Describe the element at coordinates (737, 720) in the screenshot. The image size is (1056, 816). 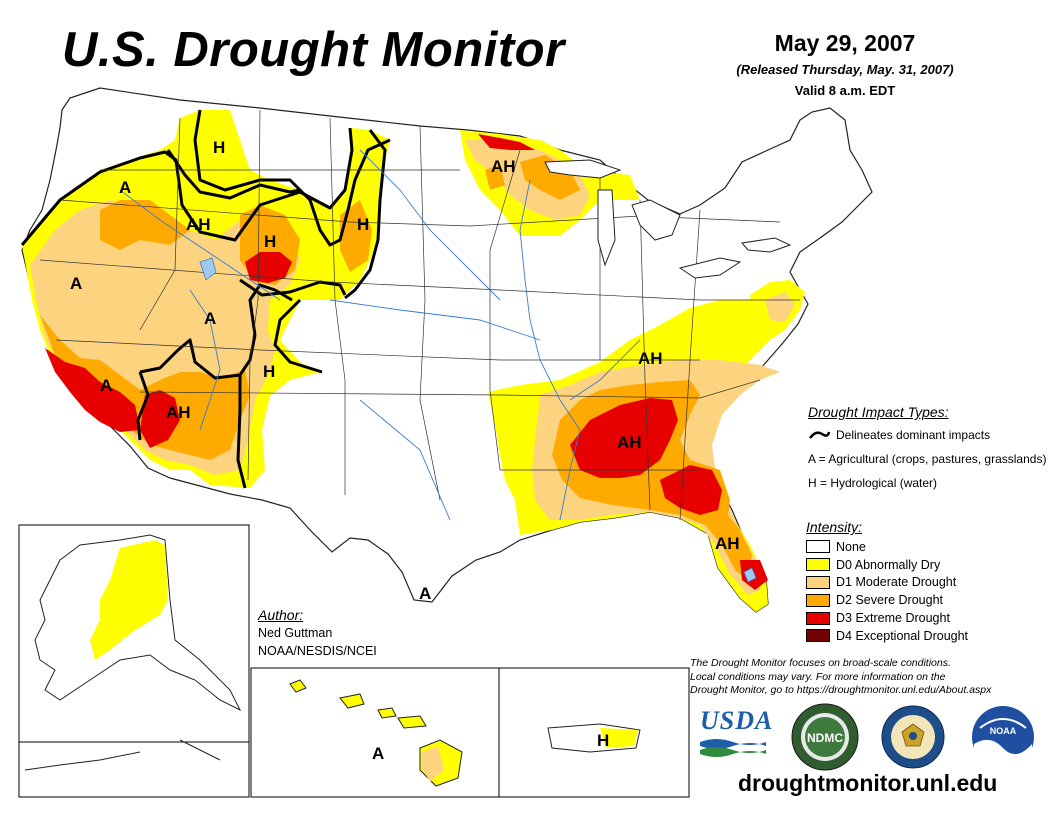
I see `usda-logo-text: USDA` at that location.